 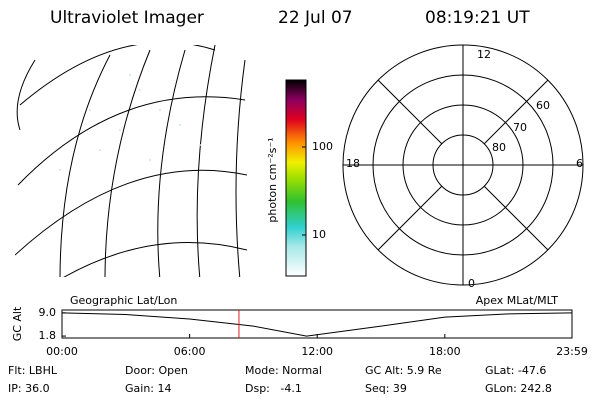 What do you see at coordinates (317, 351) in the screenshot?
I see `x-tick-label: 12:00` at bounding box center [317, 351].